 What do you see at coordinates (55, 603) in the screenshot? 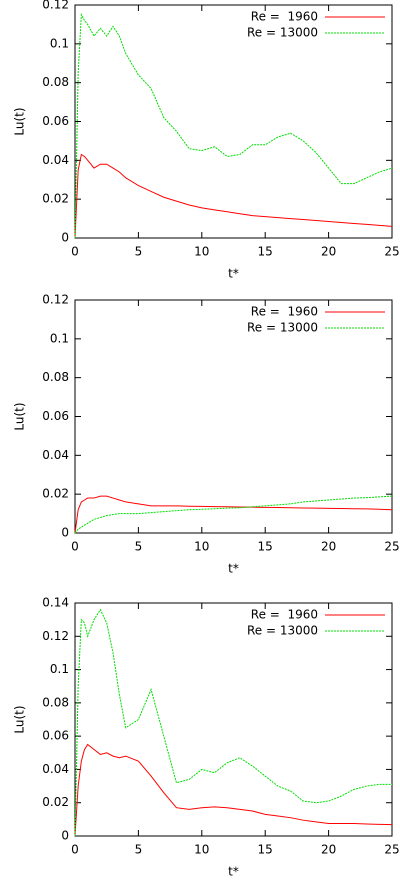
I see `y-tick-label: 0.14` at bounding box center [55, 603].